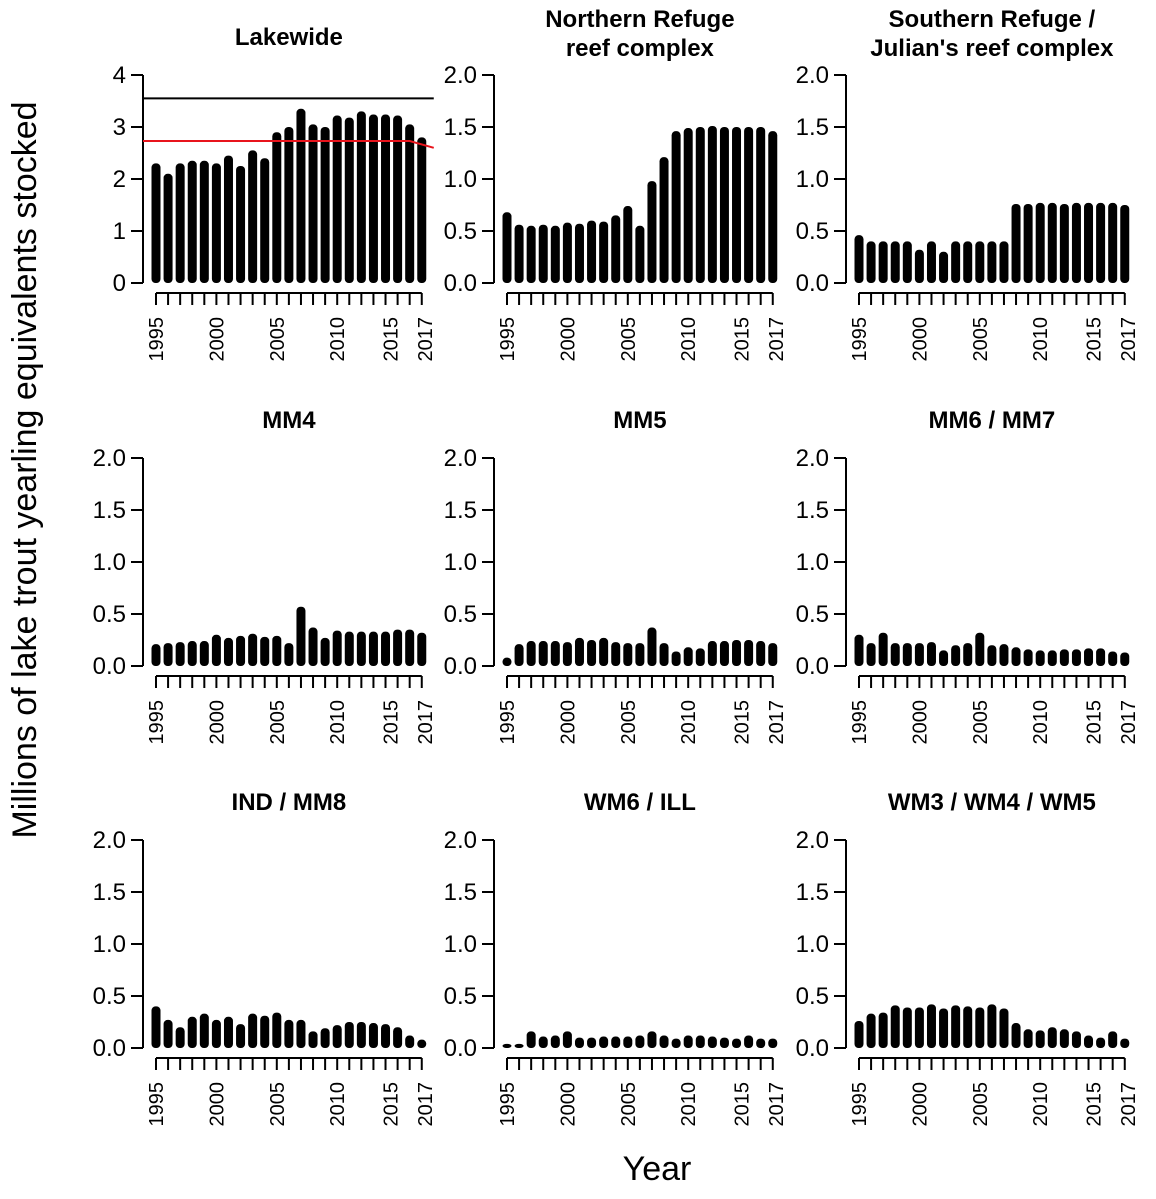 The height and width of the screenshot is (1199, 1156). What do you see at coordinates (119, 127) in the screenshot?
I see `y-tick-label: 3` at bounding box center [119, 127].